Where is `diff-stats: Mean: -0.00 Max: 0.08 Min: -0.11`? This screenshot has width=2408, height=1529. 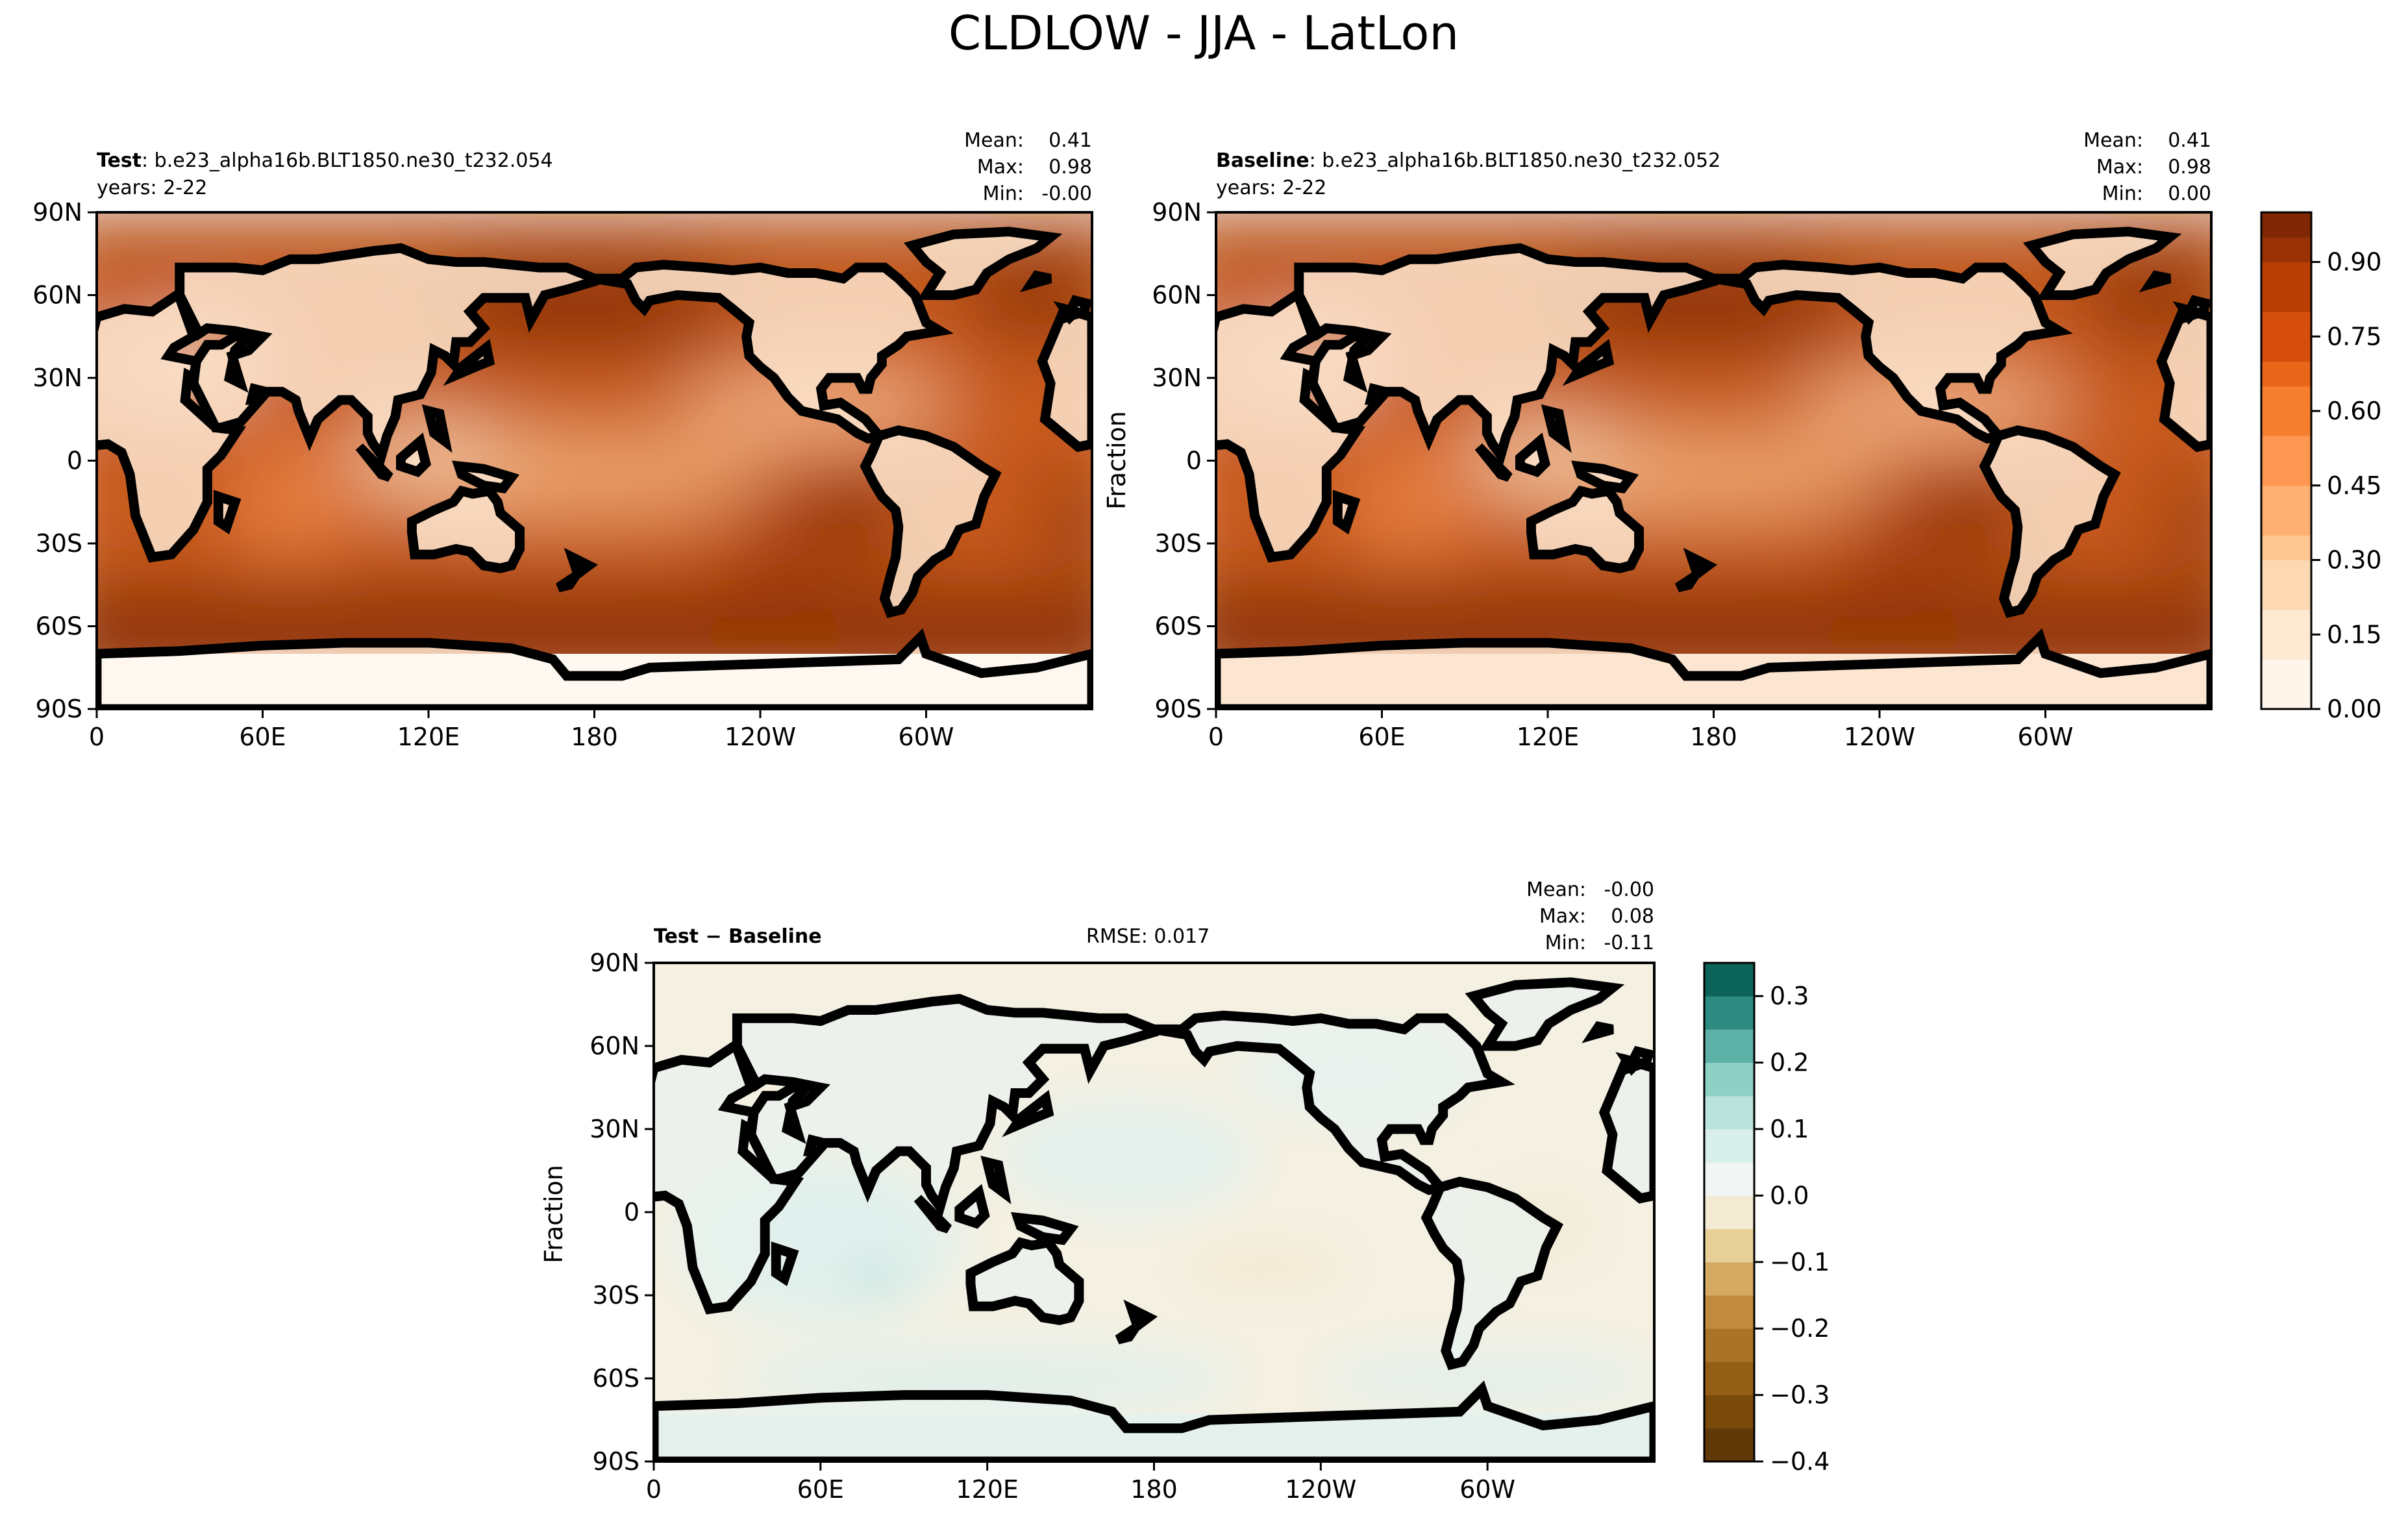
diff-stats: Mean: -0.00 Max: 0.08 Min: -0.11 is located at coordinates (1590, 916).